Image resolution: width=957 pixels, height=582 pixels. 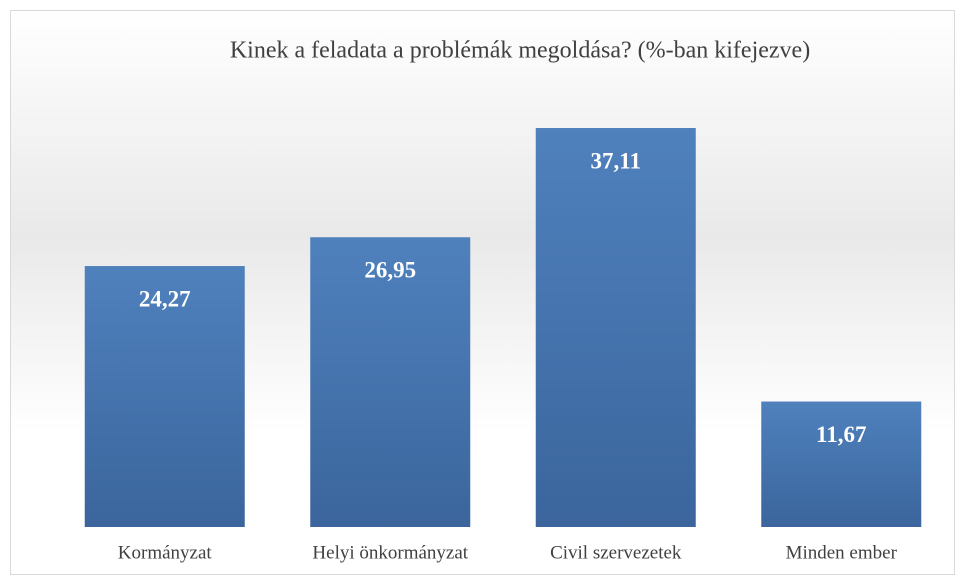 What do you see at coordinates (842, 552) in the screenshot?
I see `x-tick-label: Minden ember` at bounding box center [842, 552].